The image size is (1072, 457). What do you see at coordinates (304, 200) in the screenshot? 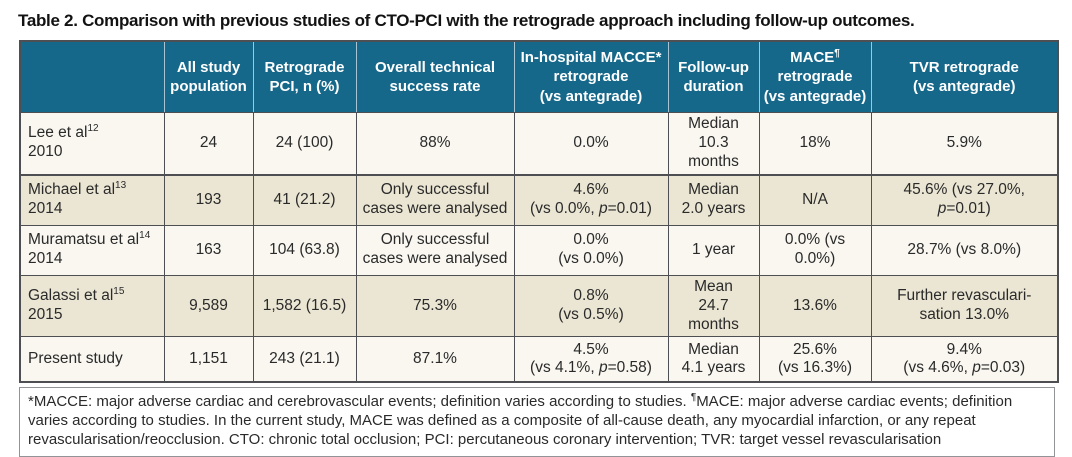
I see `cell-retrograde-pci: 41 (21.2)` at bounding box center [304, 200].